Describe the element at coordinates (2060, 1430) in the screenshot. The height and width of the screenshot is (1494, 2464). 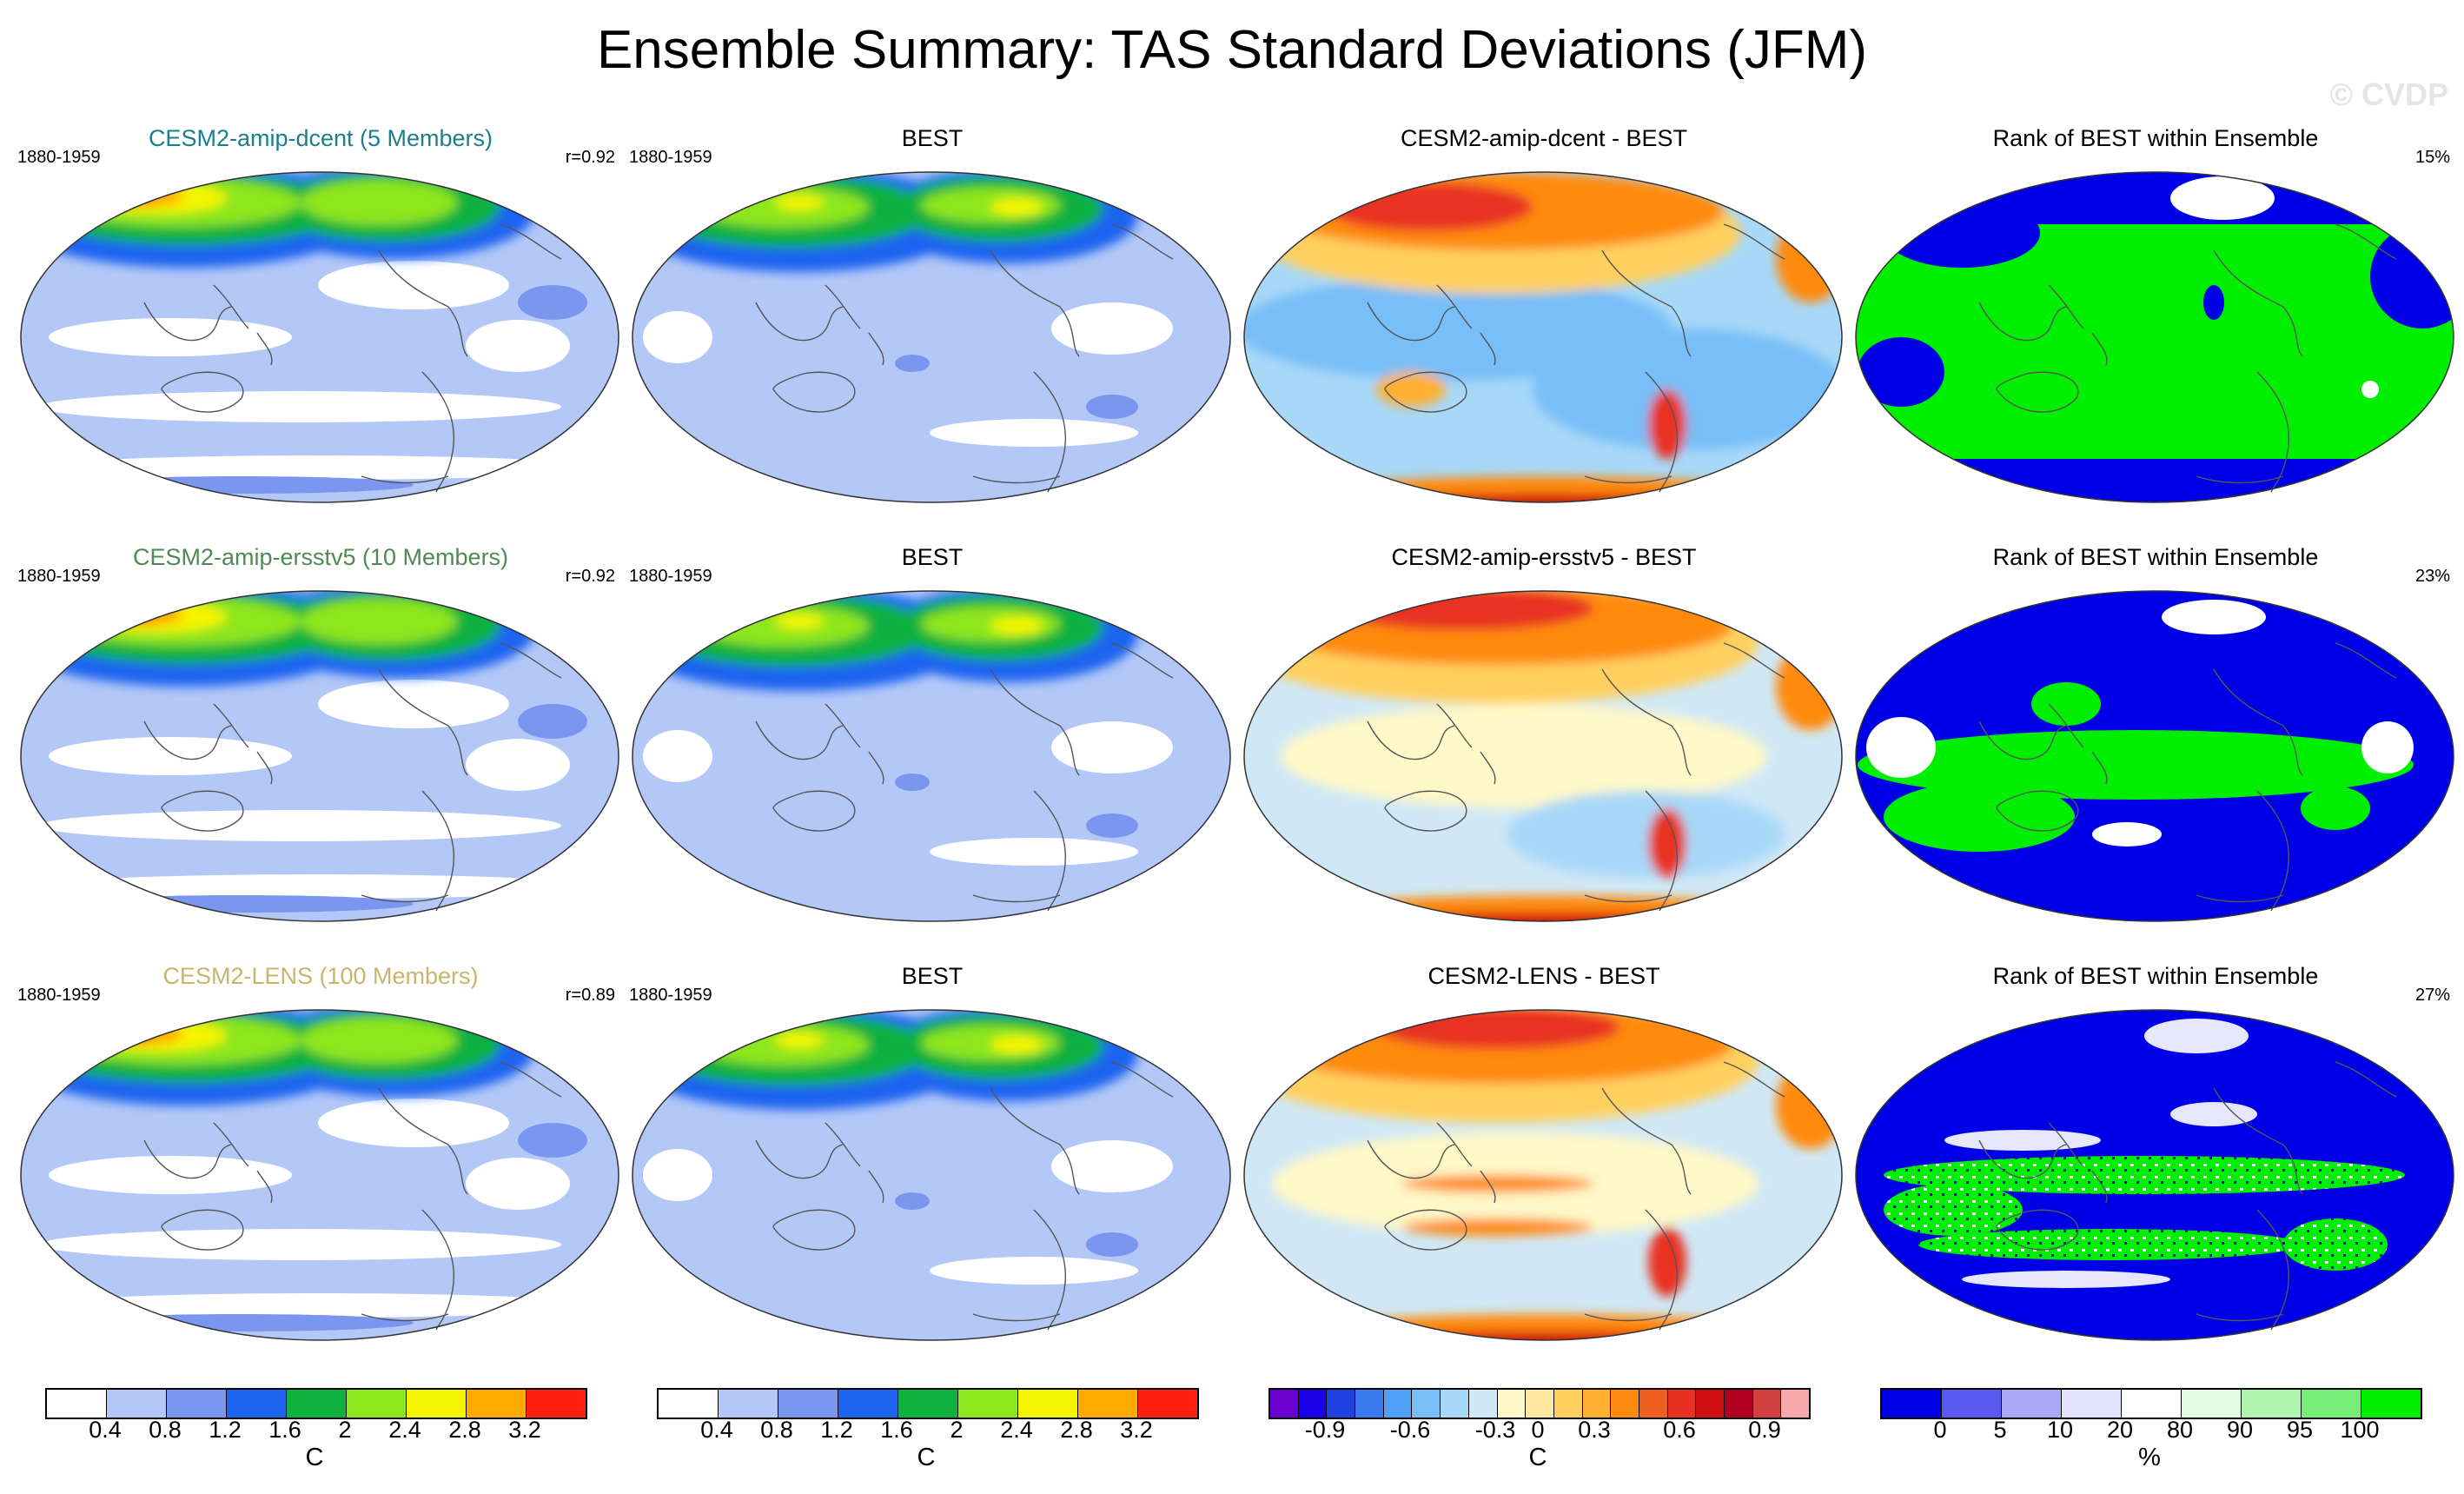
I see `legend-tick: 10` at that location.